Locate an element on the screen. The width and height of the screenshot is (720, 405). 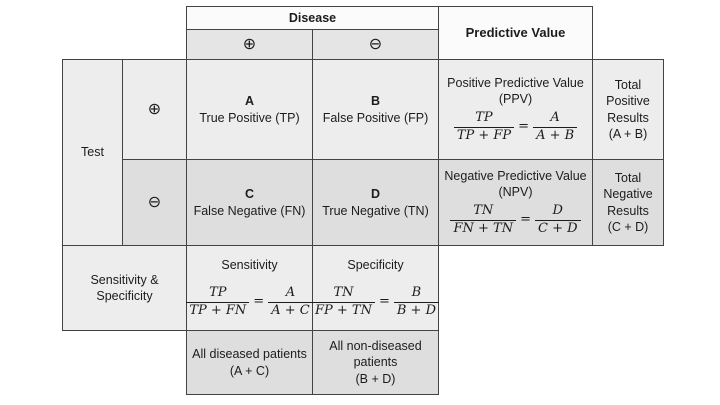
cell-c-letter: C is located at coordinates (249, 194).